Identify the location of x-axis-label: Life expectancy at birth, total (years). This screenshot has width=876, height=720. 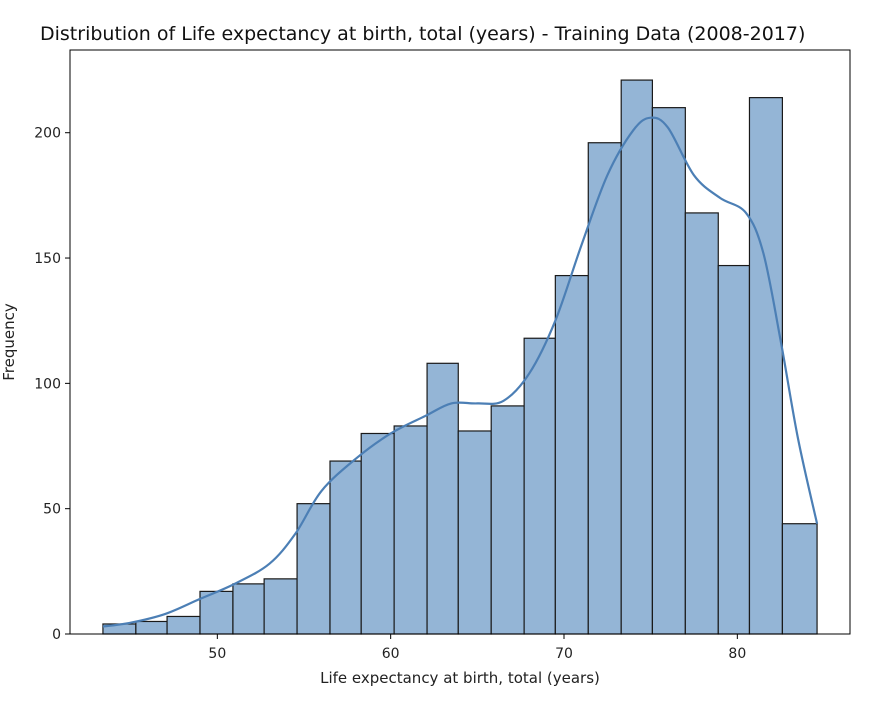
(460, 678).